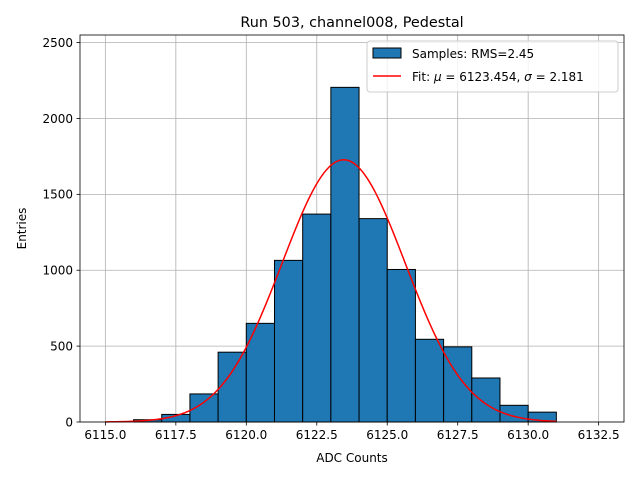  Describe the element at coordinates (352, 458) in the screenshot. I see `x-axis-label: ADC Counts` at that location.